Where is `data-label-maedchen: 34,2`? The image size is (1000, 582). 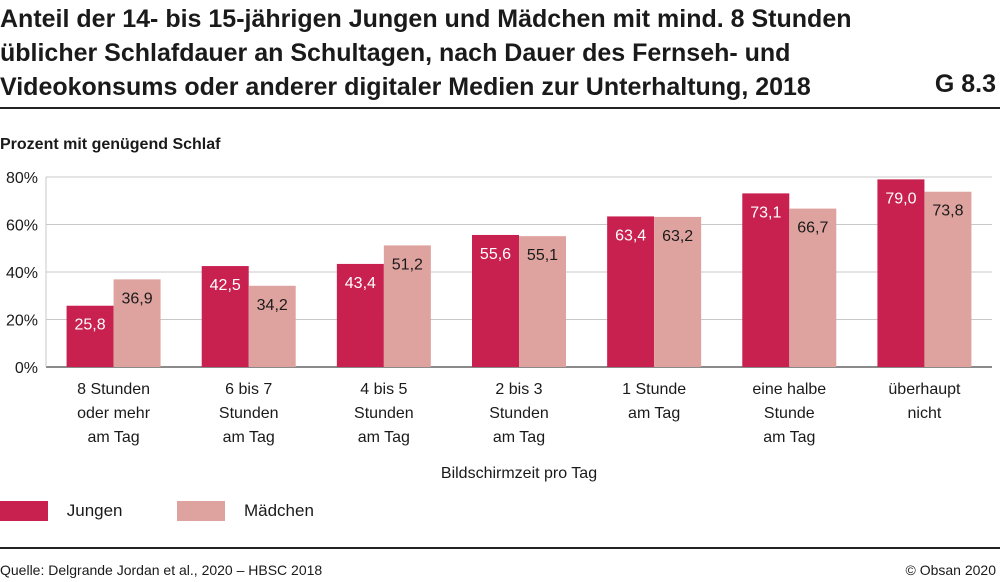
data-label-maedchen: 34,2 is located at coordinates (272, 305).